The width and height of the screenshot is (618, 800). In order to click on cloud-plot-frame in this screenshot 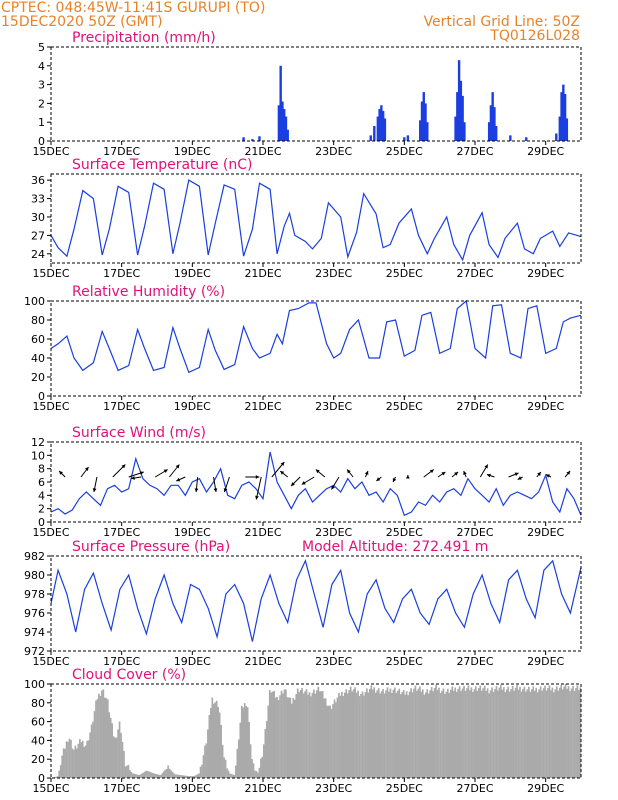, I will do `click(316, 731)`.